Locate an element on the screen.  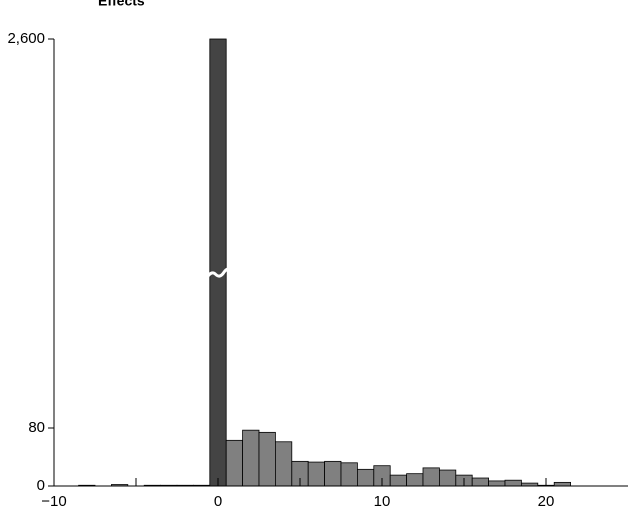
y-tick-label: 2,600 is located at coordinates (26, 38).